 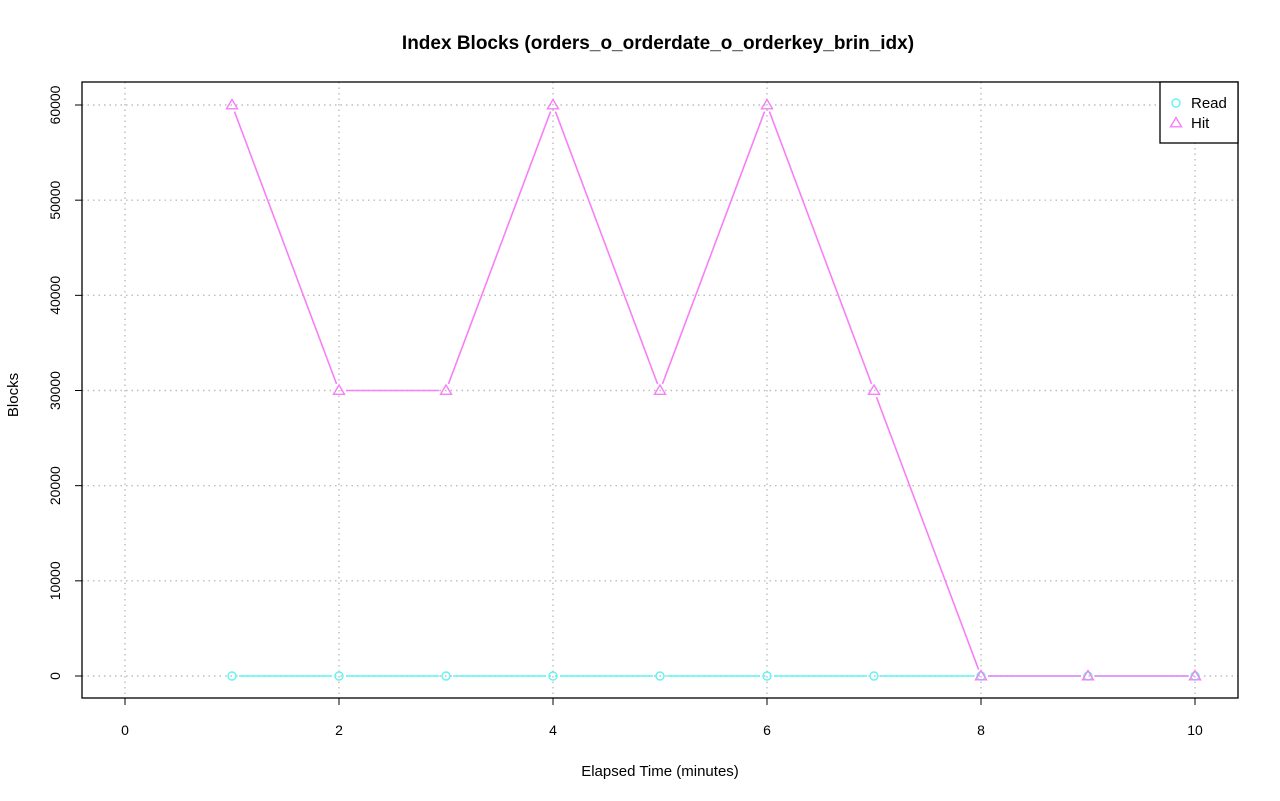 I want to click on y-tick-label: 50000, so click(x=55, y=199).